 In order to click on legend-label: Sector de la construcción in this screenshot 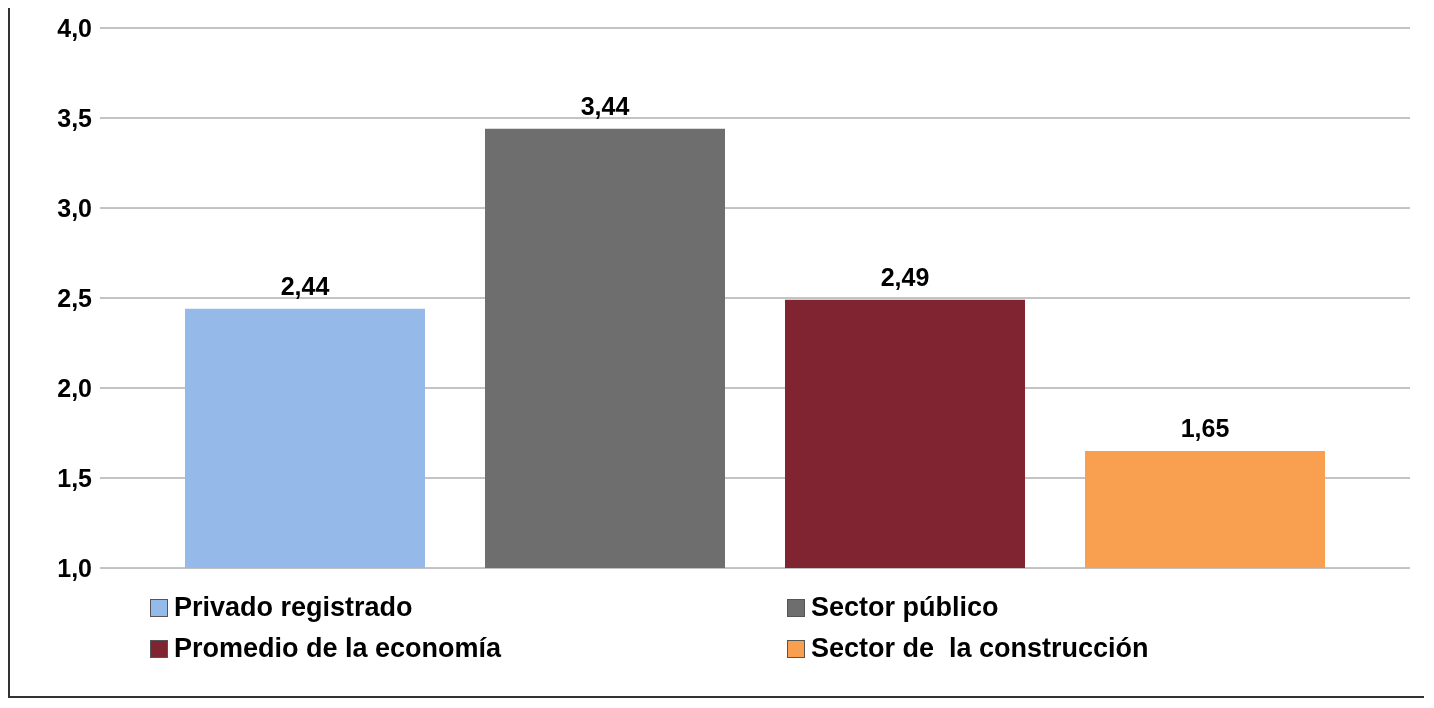, I will do `click(980, 648)`.